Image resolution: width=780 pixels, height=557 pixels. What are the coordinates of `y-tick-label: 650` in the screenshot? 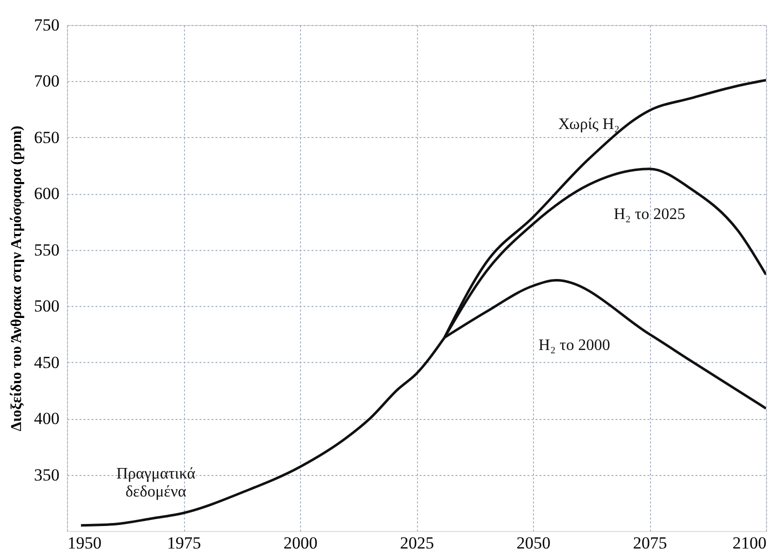 It's located at (47, 137).